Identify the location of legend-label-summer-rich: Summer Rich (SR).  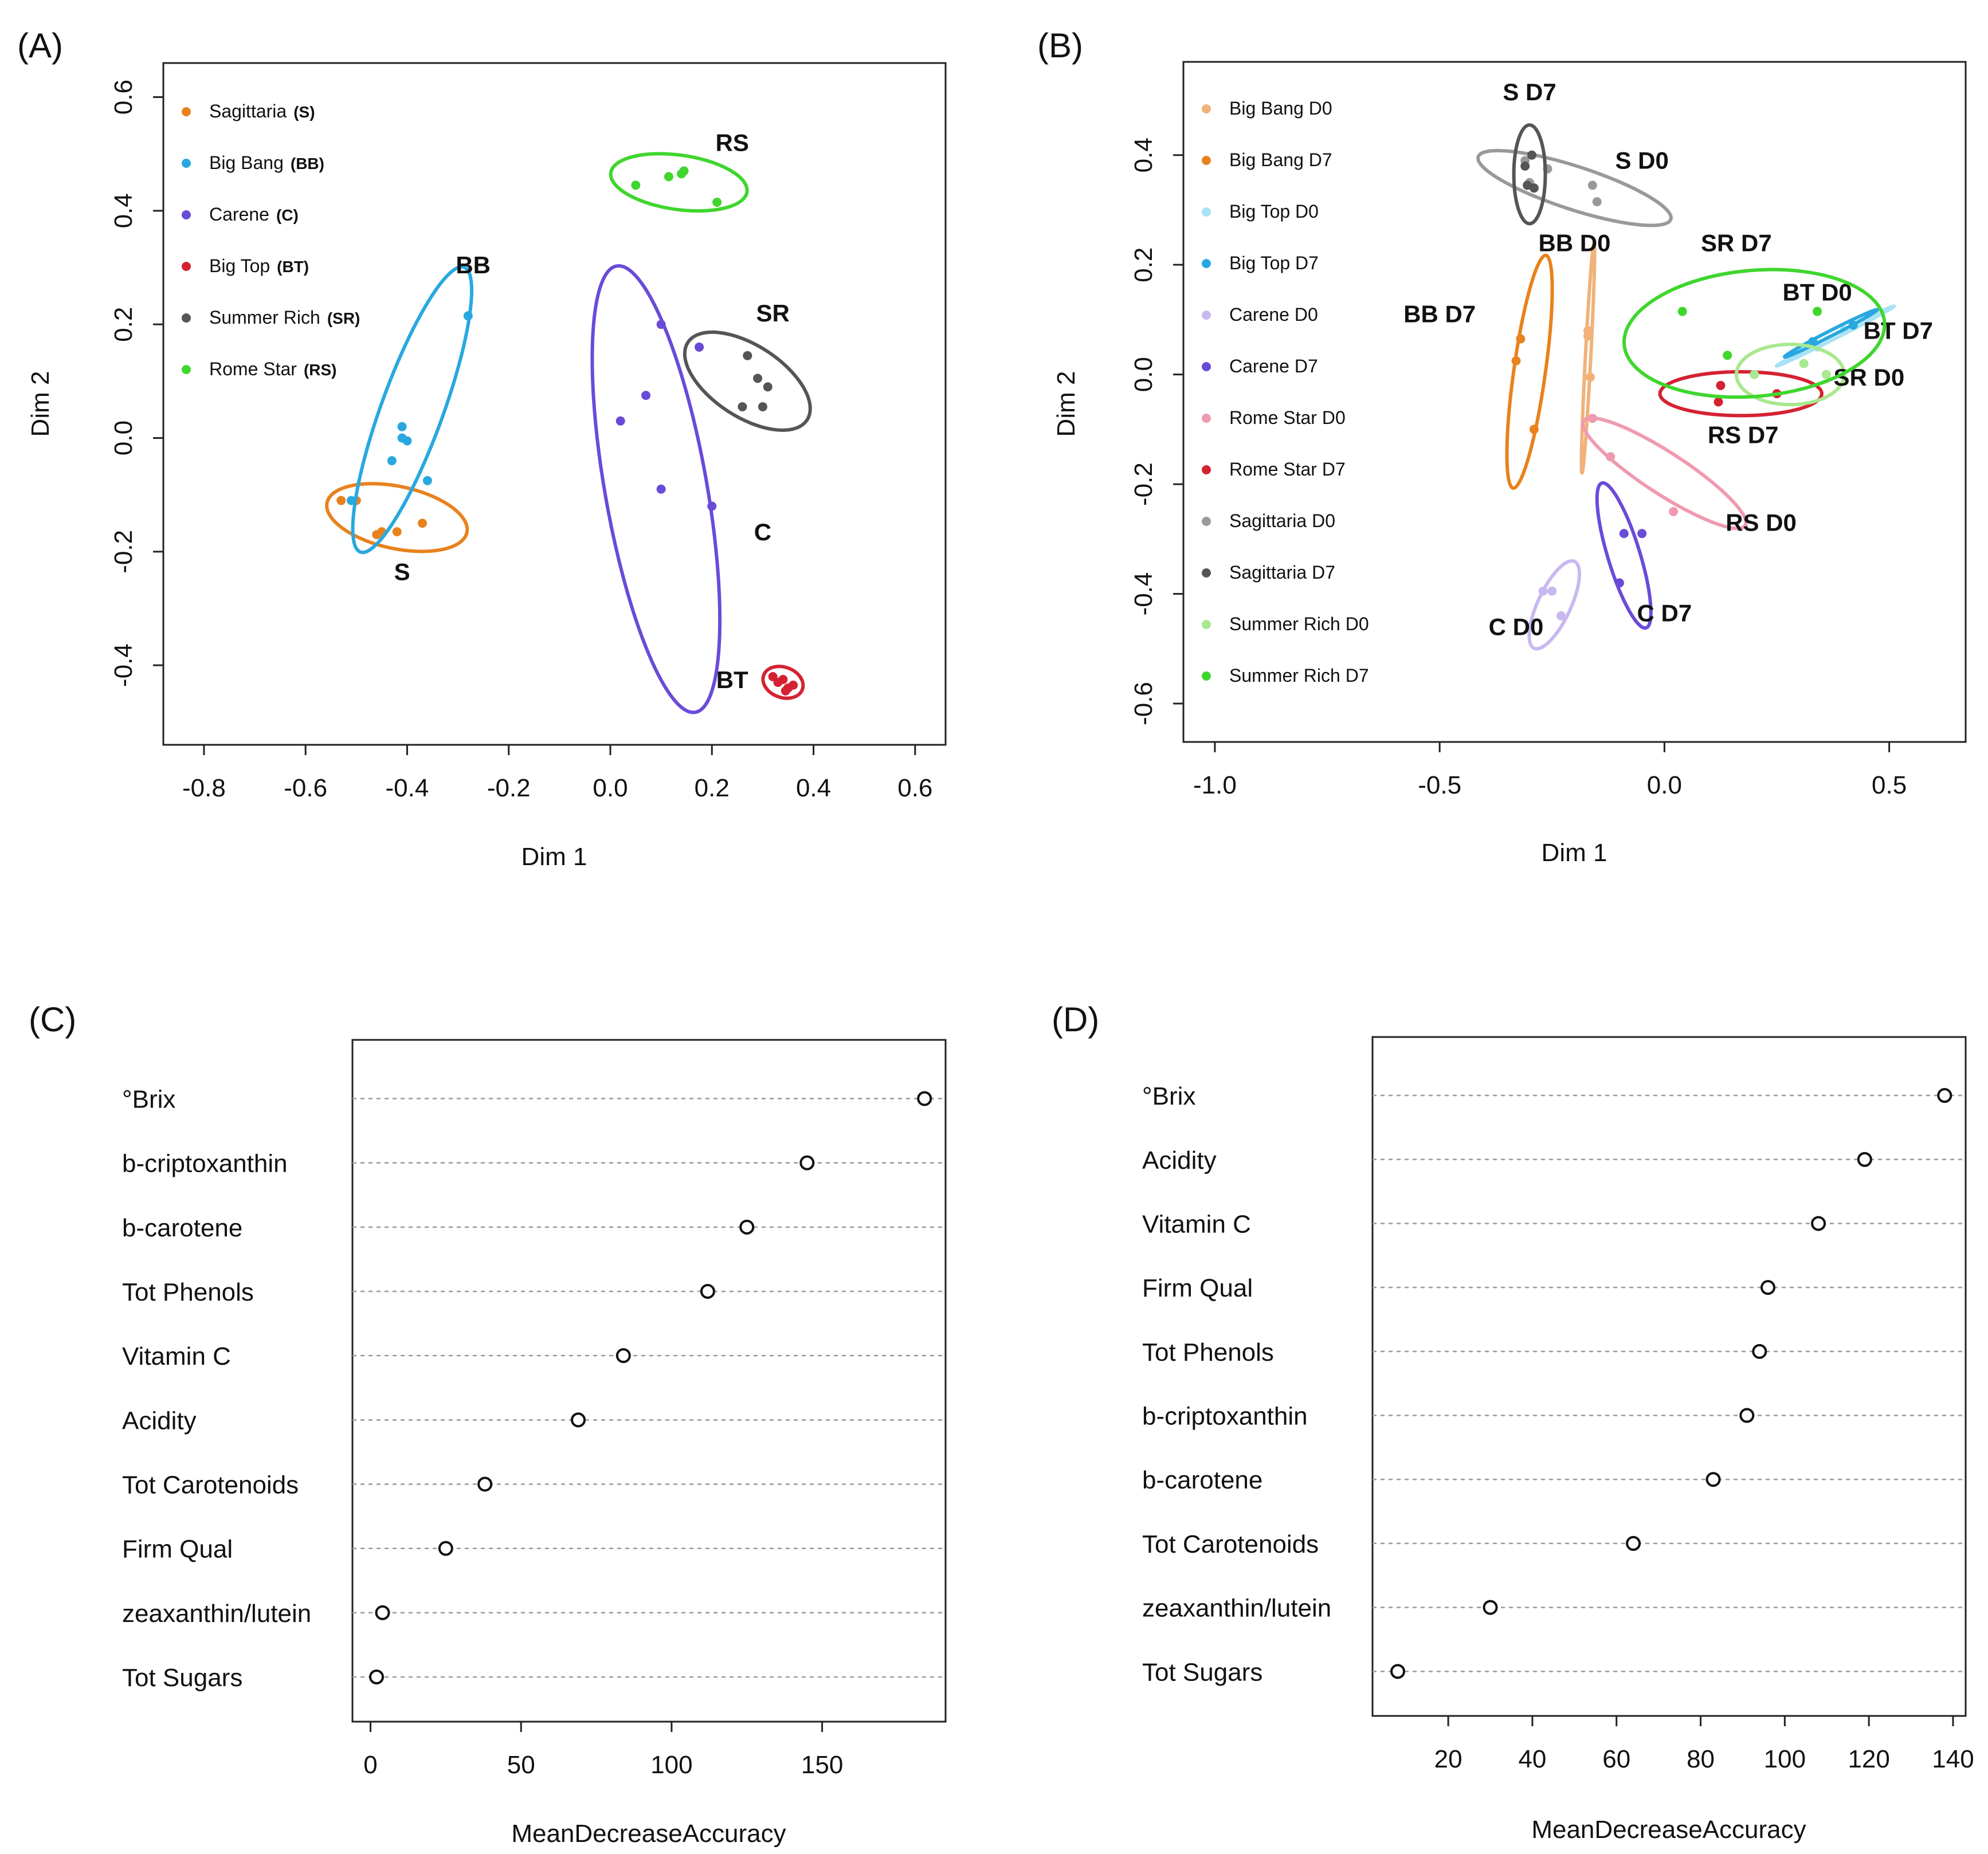
(284, 317).